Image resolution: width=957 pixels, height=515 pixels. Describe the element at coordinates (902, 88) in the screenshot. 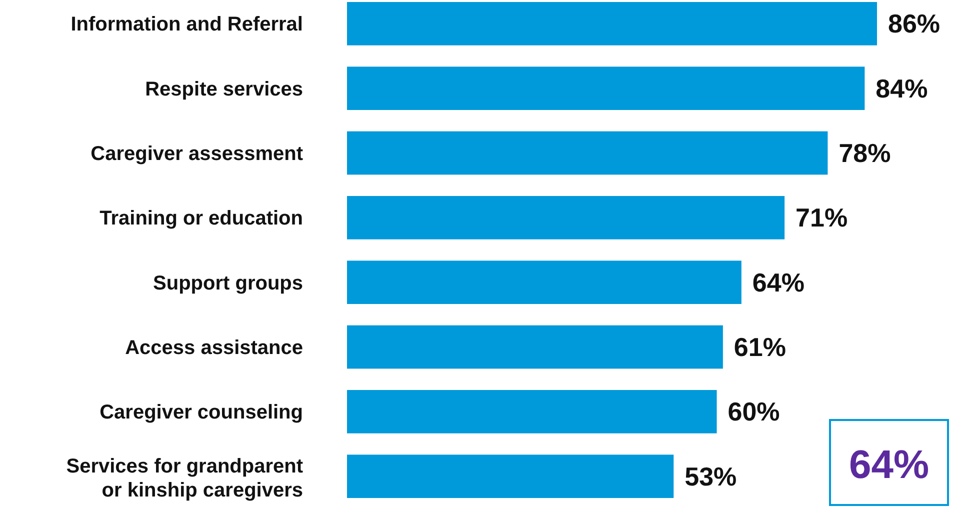

I see `data-label: 84%` at that location.